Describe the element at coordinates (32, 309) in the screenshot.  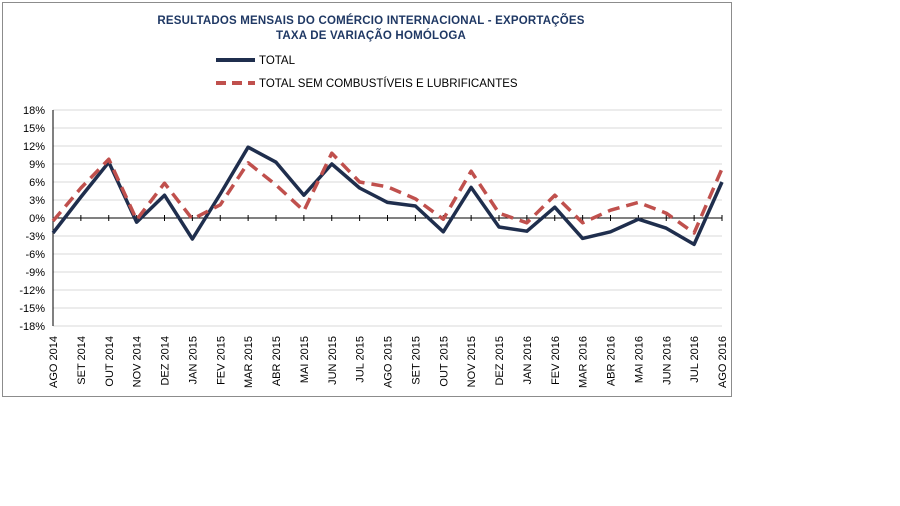
I see `y-tick-label: -15%` at that location.